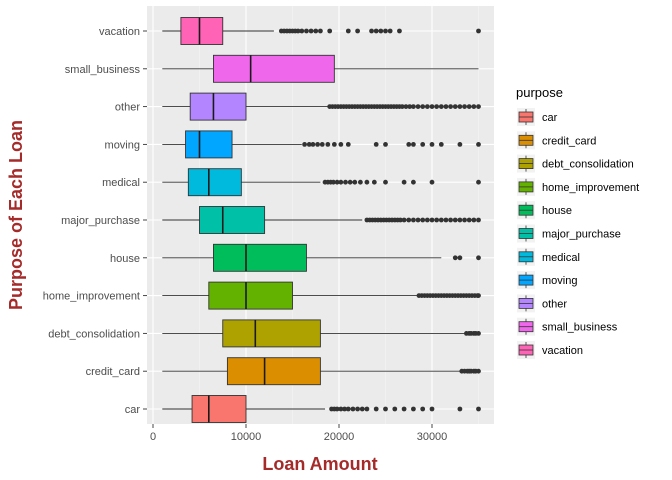 This screenshot has width=672, height=480. I want to click on legend-label: other, so click(554, 304).